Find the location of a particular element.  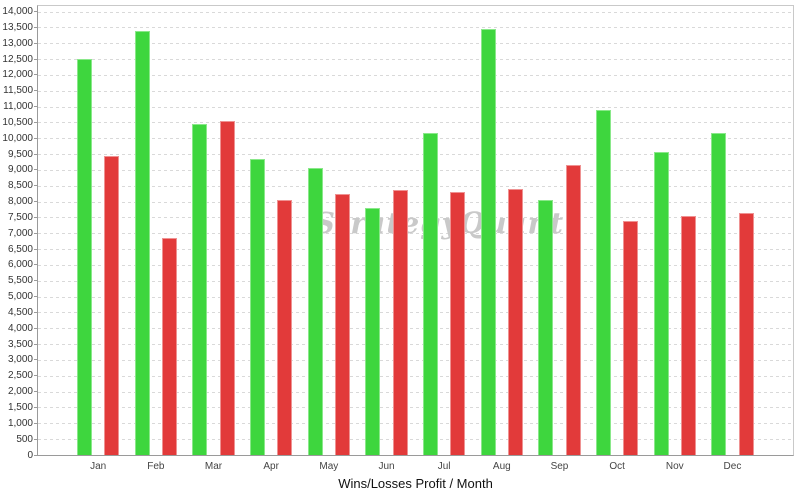

x-axis-label-jan: Jan is located at coordinates (98, 466).